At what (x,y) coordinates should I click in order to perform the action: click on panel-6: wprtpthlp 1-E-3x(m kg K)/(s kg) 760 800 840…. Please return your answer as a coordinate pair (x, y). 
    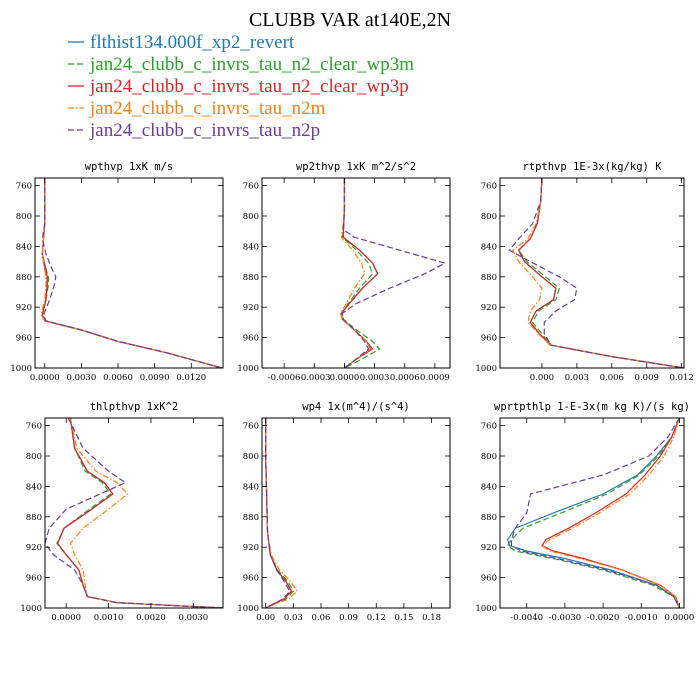
    Looking at the image, I should click on (584, 512).